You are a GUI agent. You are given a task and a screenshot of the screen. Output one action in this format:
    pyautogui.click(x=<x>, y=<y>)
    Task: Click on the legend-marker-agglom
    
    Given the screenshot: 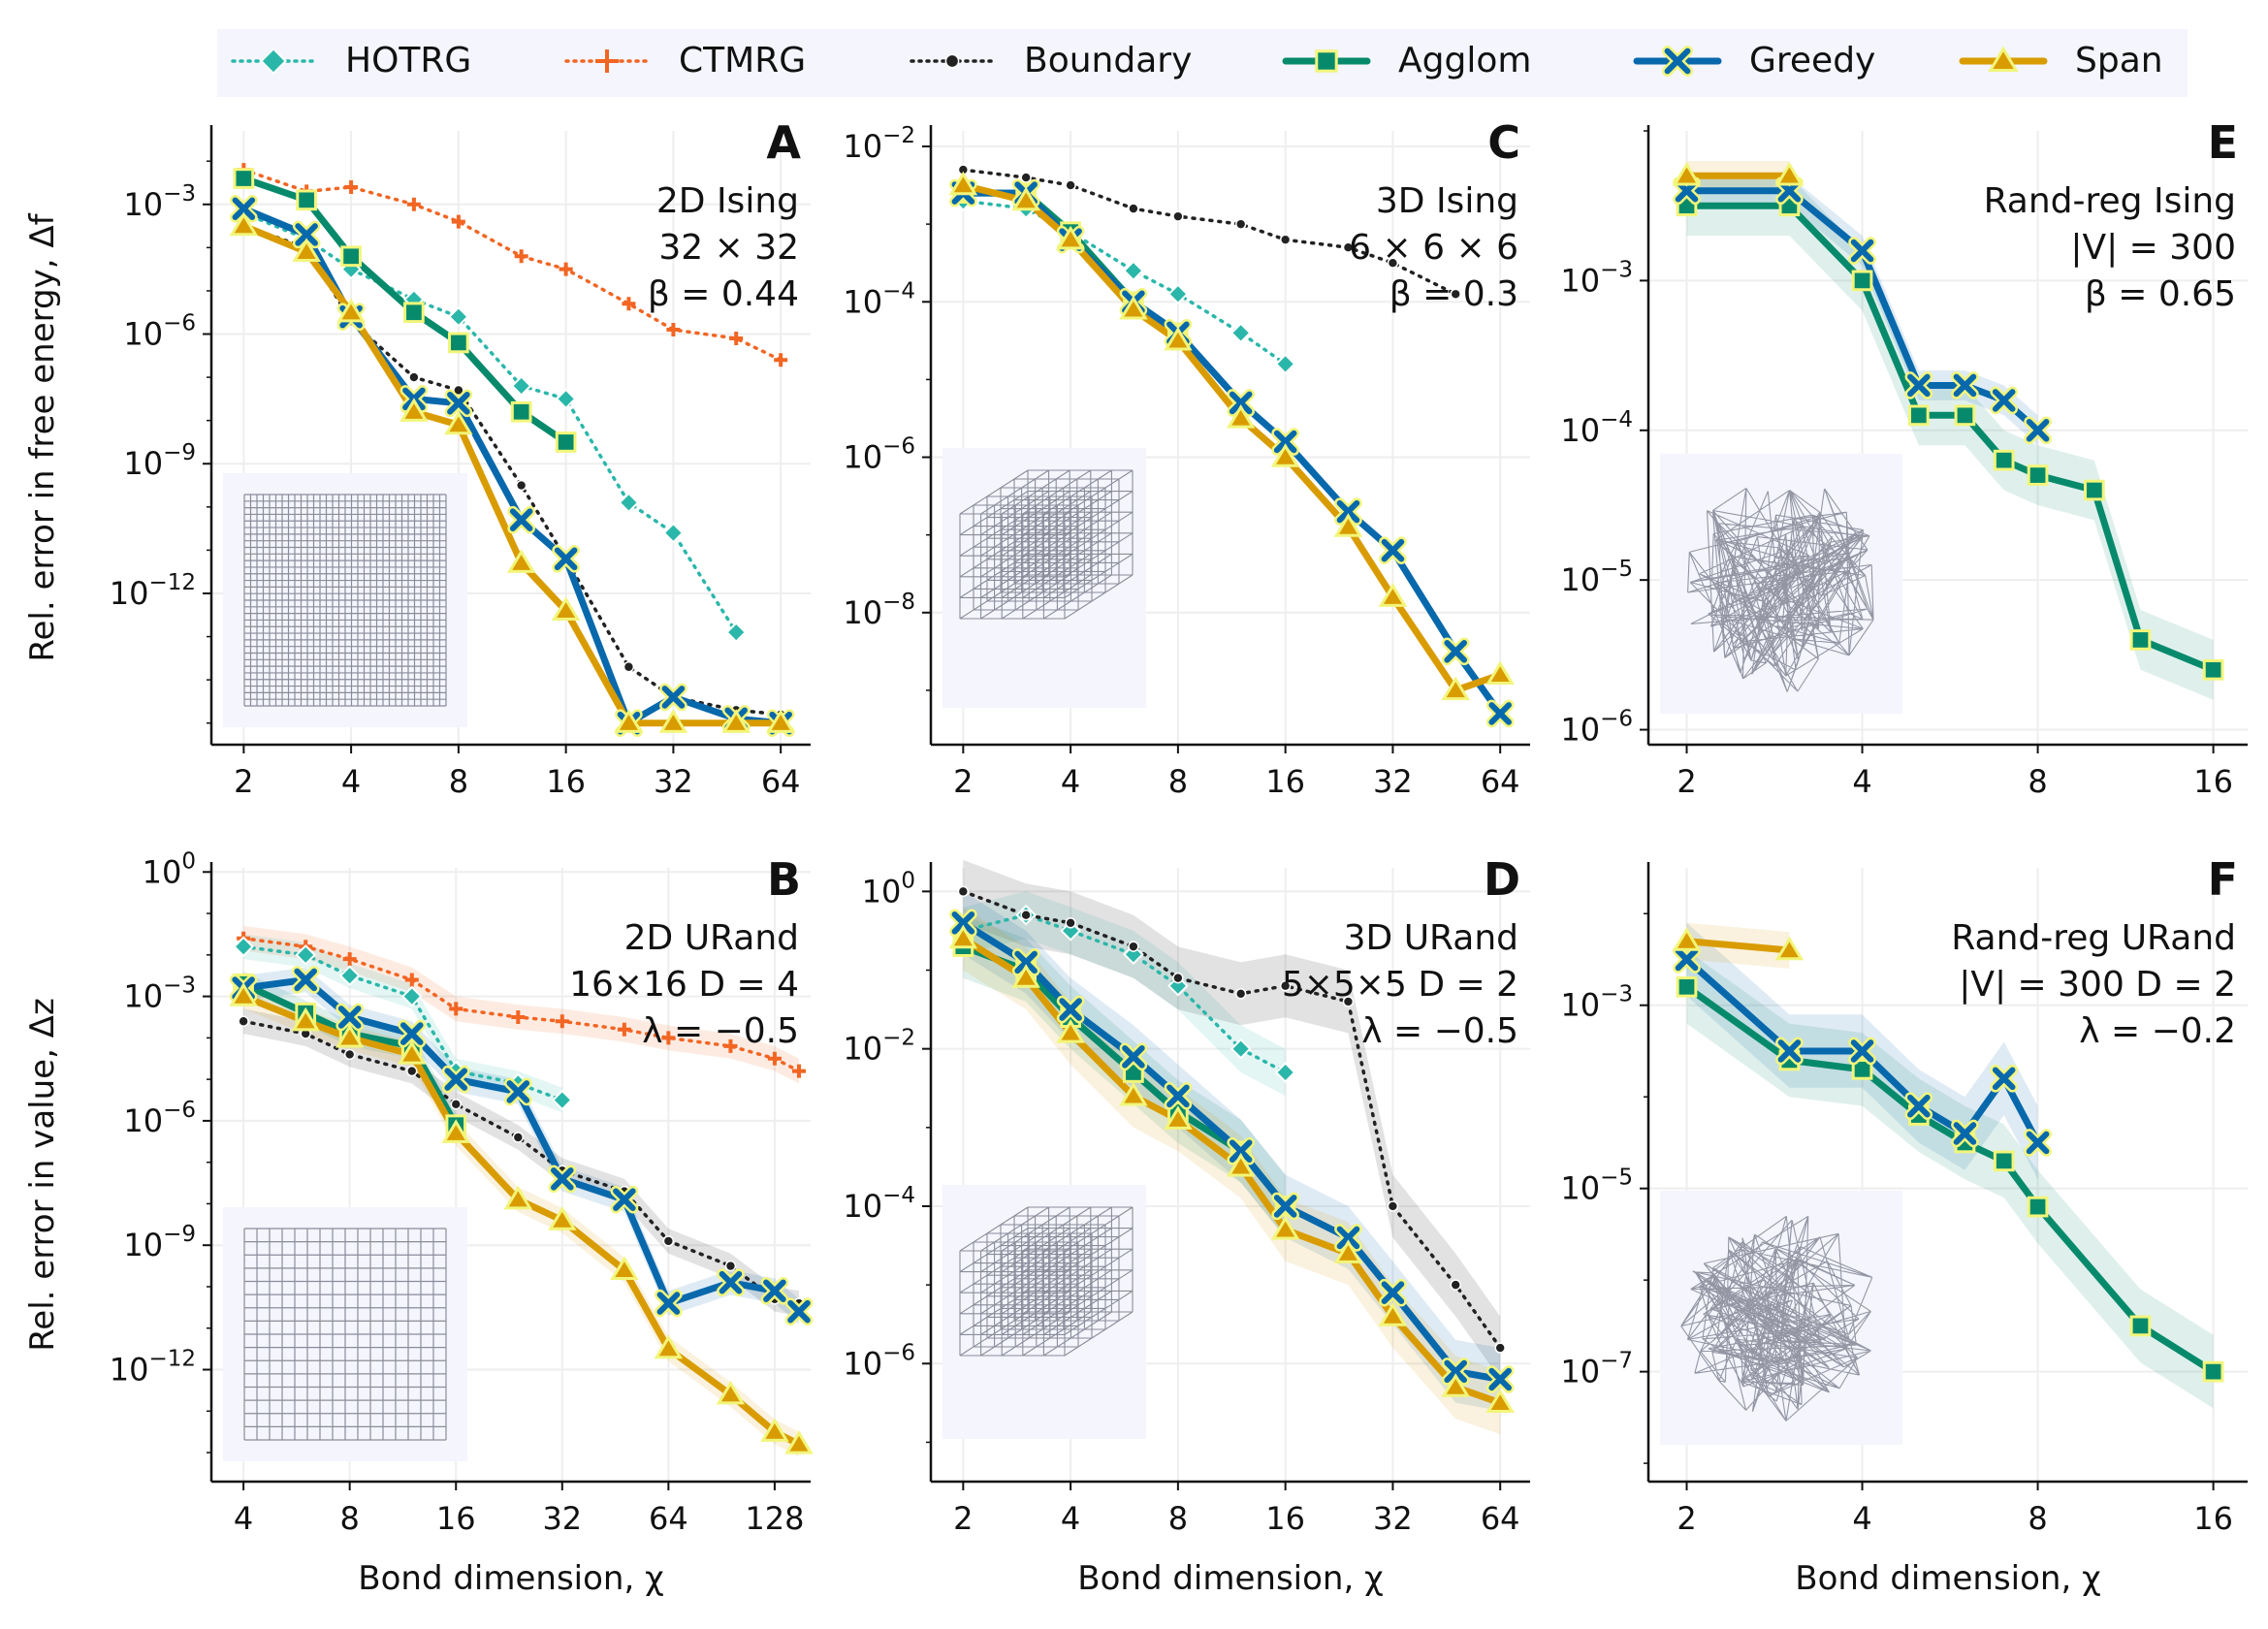 What is the action you would take?
    pyautogui.click(x=1326, y=61)
    